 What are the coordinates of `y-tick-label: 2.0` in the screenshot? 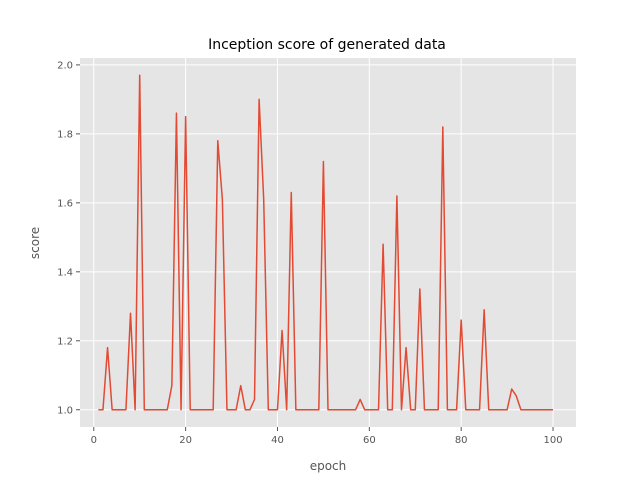 It's located at (65, 65).